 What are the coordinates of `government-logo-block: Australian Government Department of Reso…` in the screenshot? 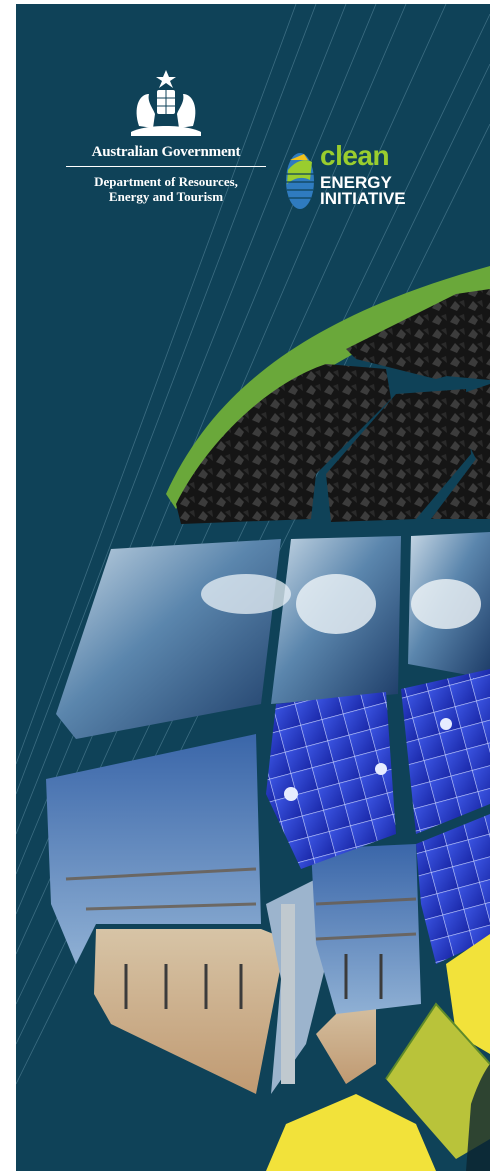 It's located at (166, 136).